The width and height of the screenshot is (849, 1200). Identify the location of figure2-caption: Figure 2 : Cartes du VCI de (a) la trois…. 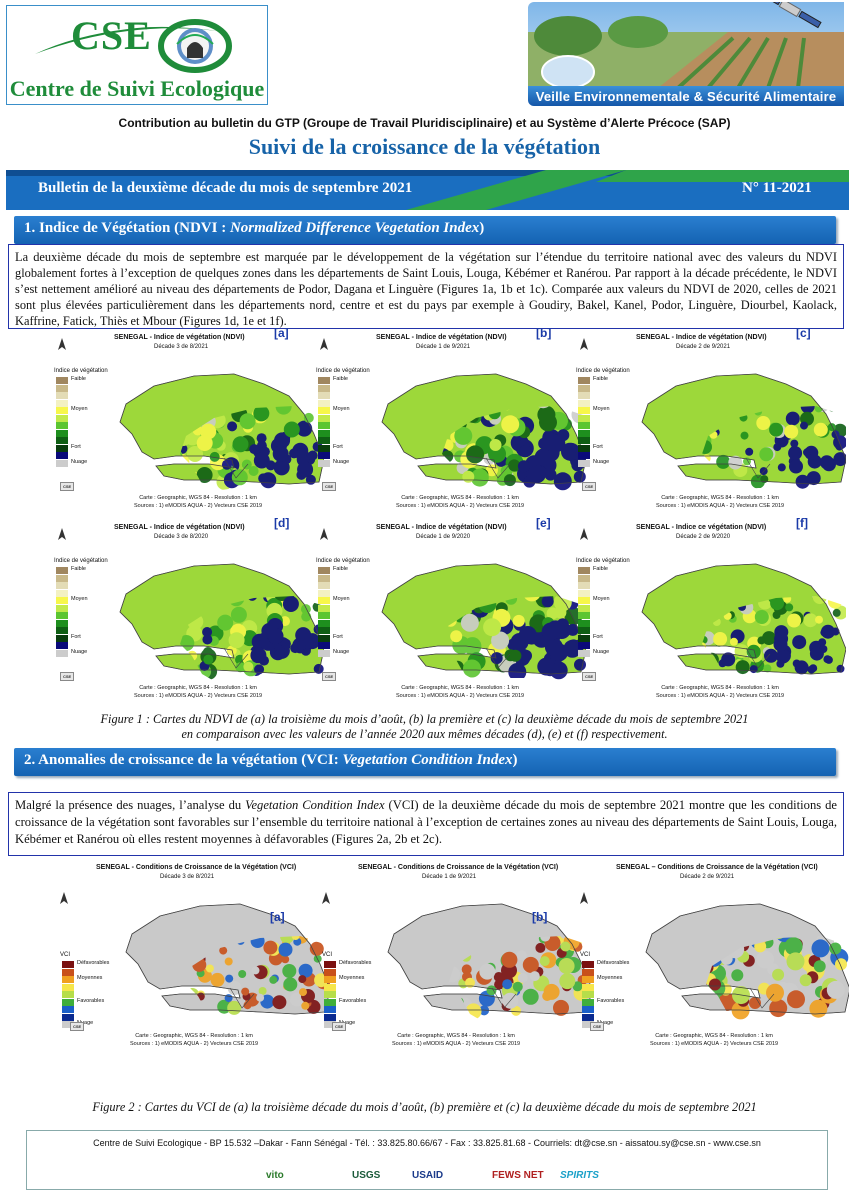
(424, 1107).